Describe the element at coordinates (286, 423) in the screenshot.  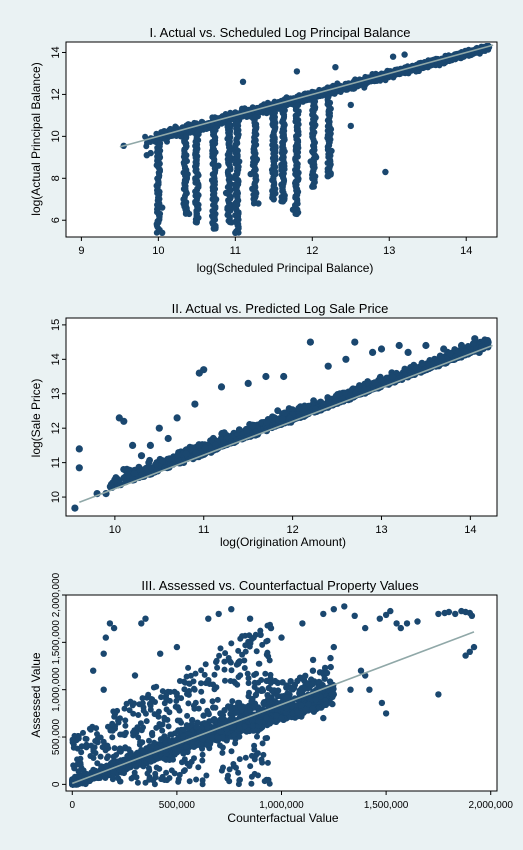
I see `panel-2-fit-line` at that location.